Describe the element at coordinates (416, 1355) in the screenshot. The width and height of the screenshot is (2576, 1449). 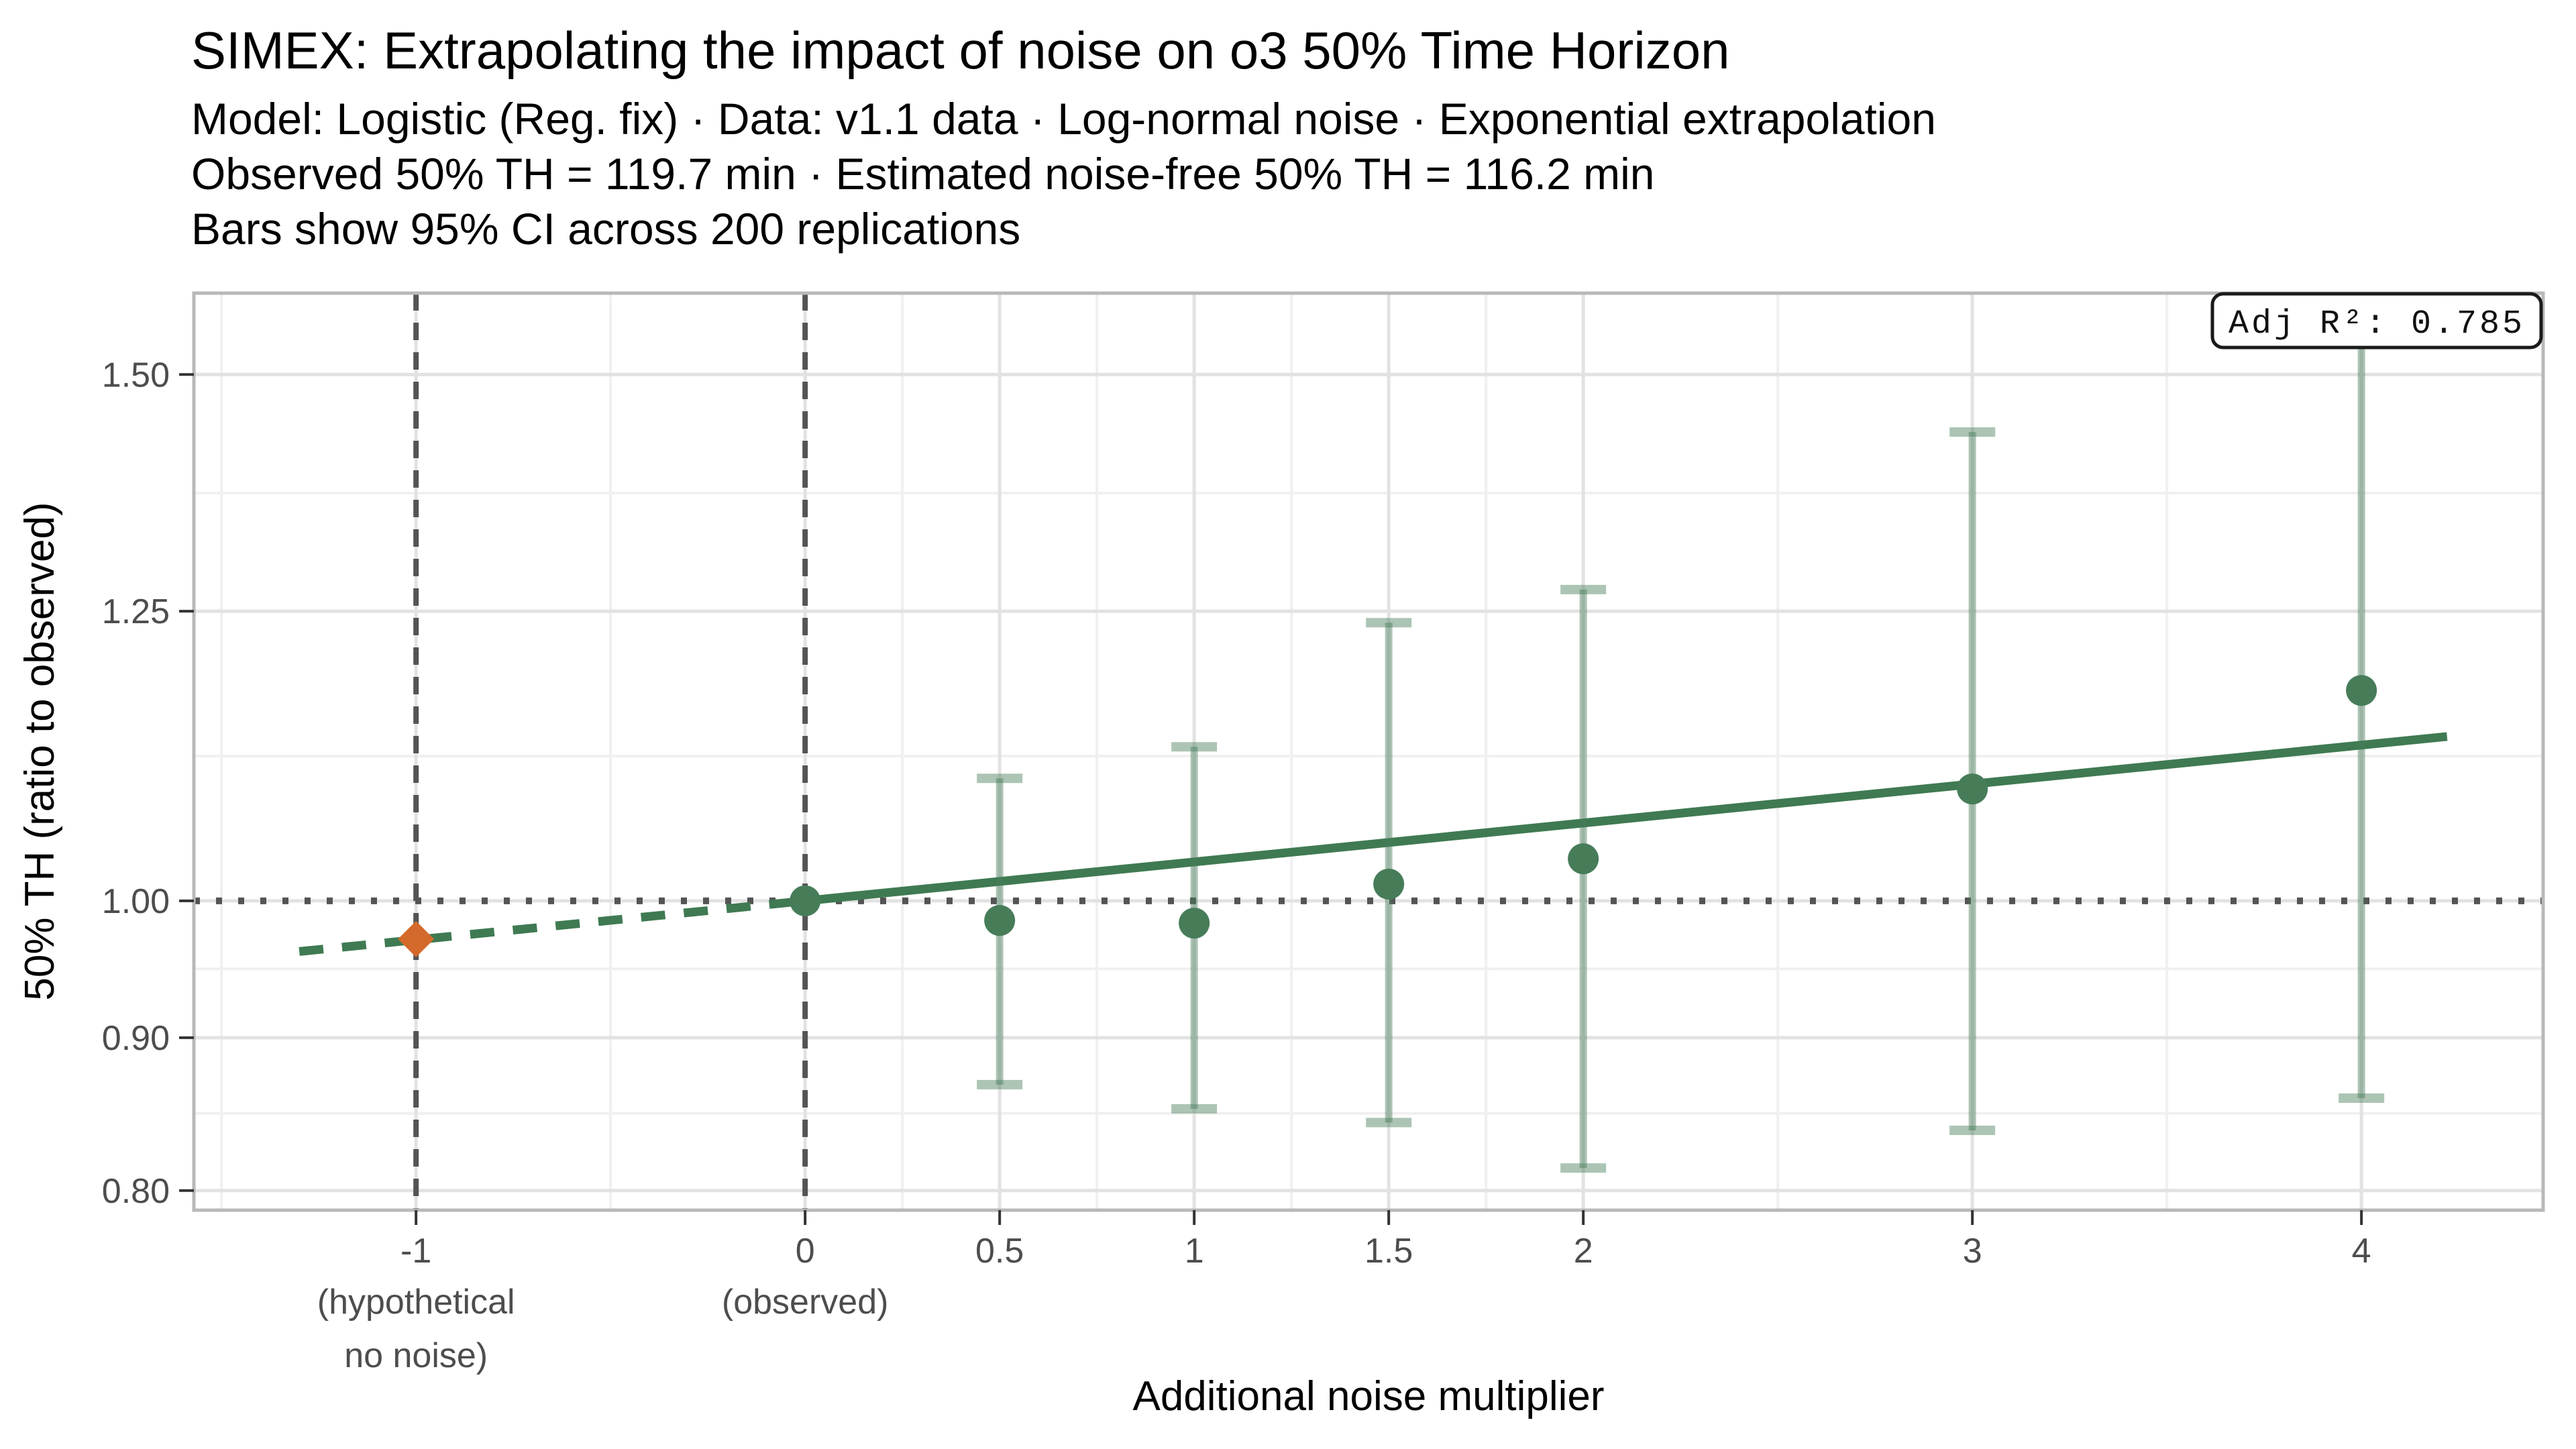
I see `x-tick-sublabel: no noise)` at that location.